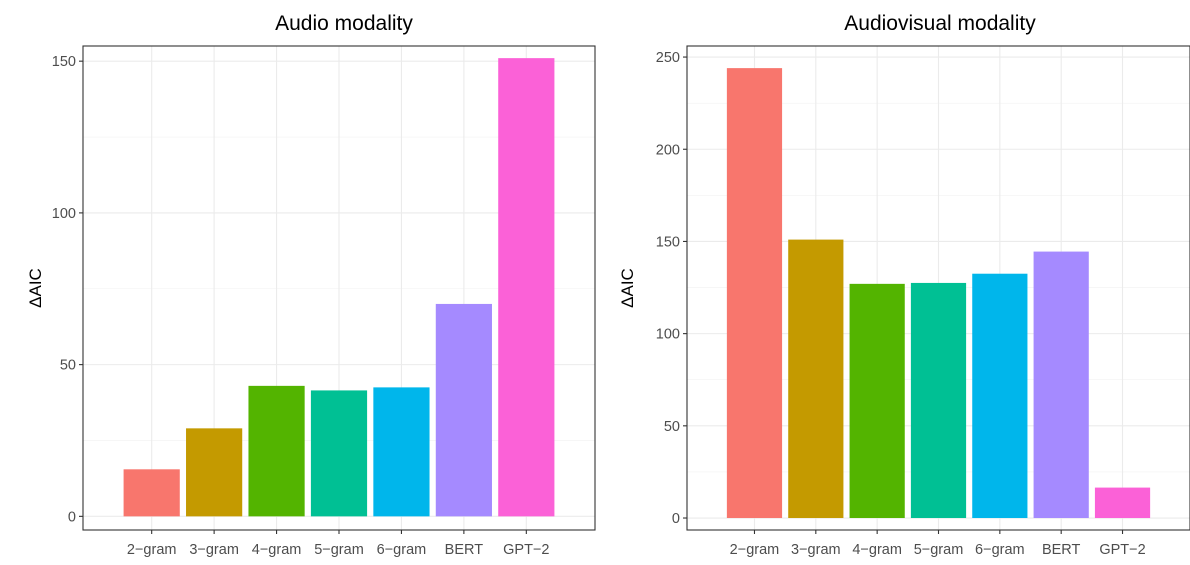  What do you see at coordinates (668, 150) in the screenshot?
I see `y-tick-label: 200` at bounding box center [668, 150].